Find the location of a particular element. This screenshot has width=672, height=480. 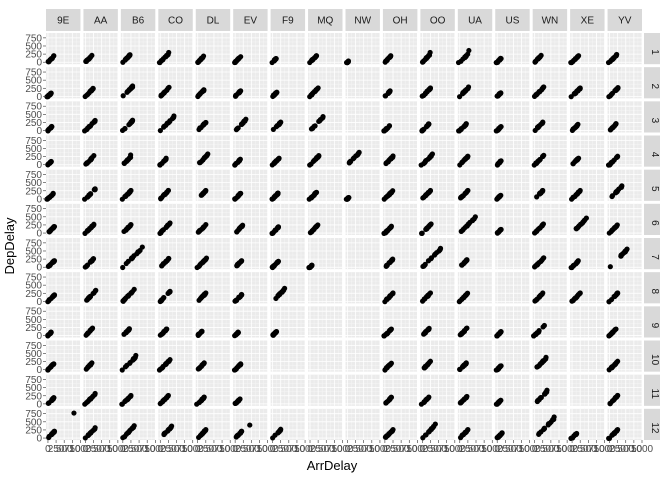

panel-3-DL is located at coordinates (213, 117).